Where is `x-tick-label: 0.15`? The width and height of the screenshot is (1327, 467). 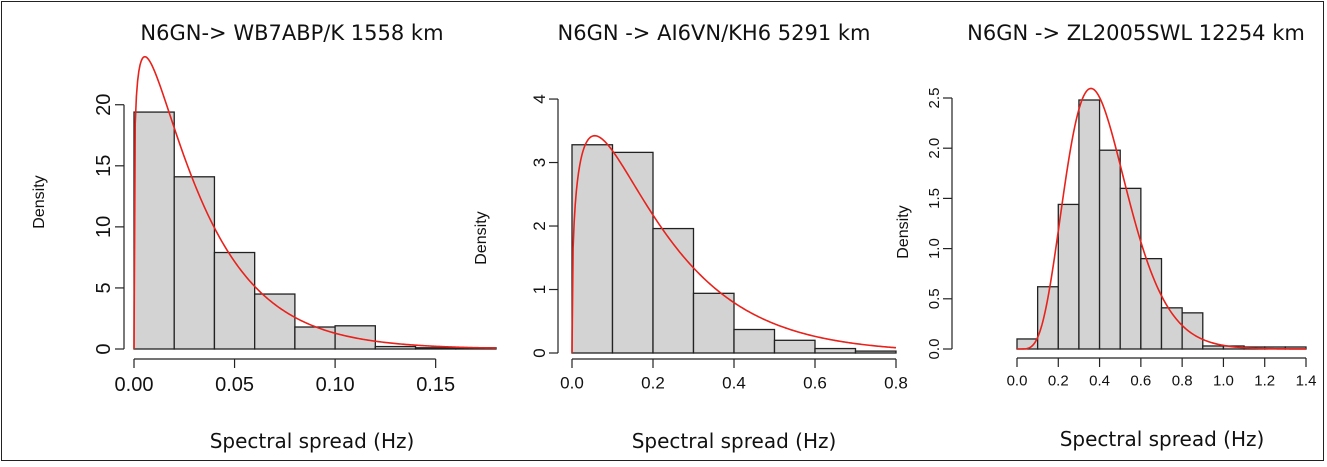
x-tick-label: 0.15 is located at coordinates (435, 385).